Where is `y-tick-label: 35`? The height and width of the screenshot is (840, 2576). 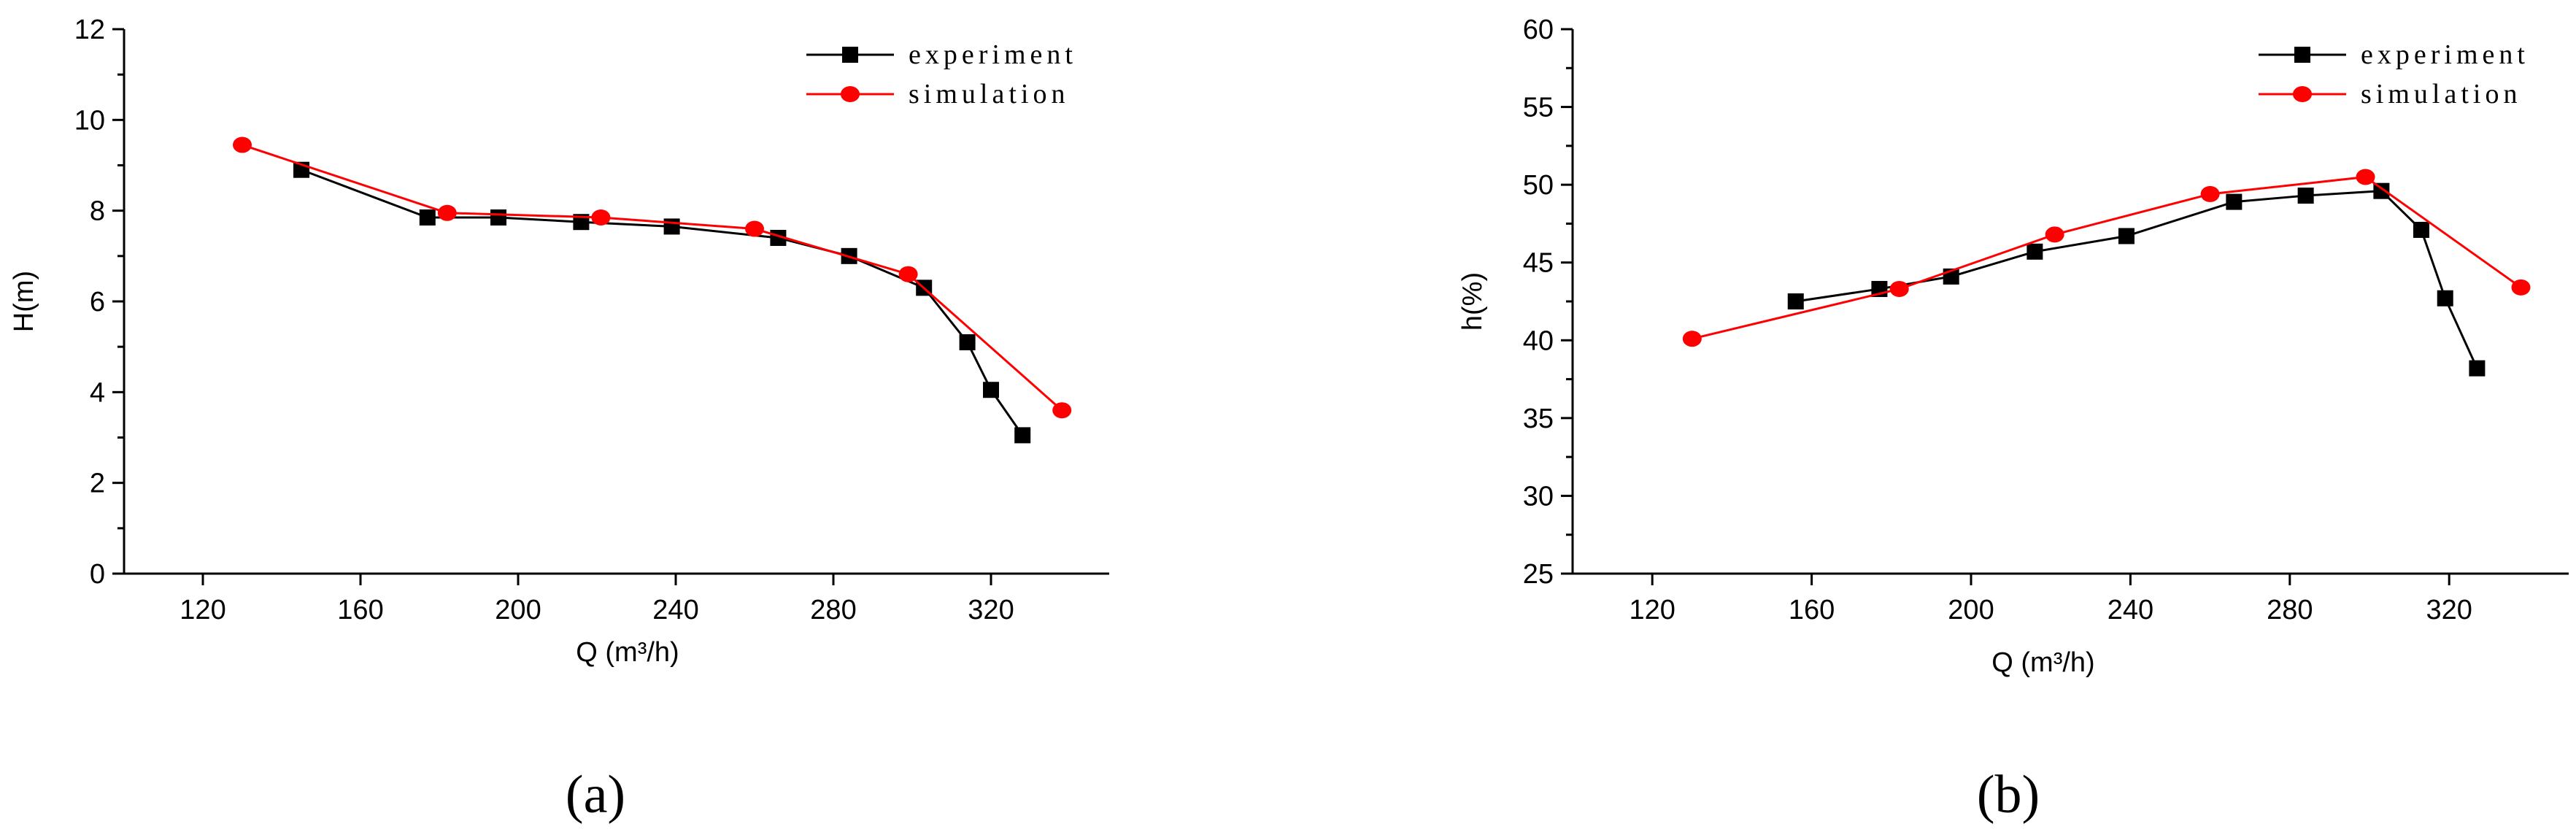 y-tick-label: 35 is located at coordinates (1539, 419).